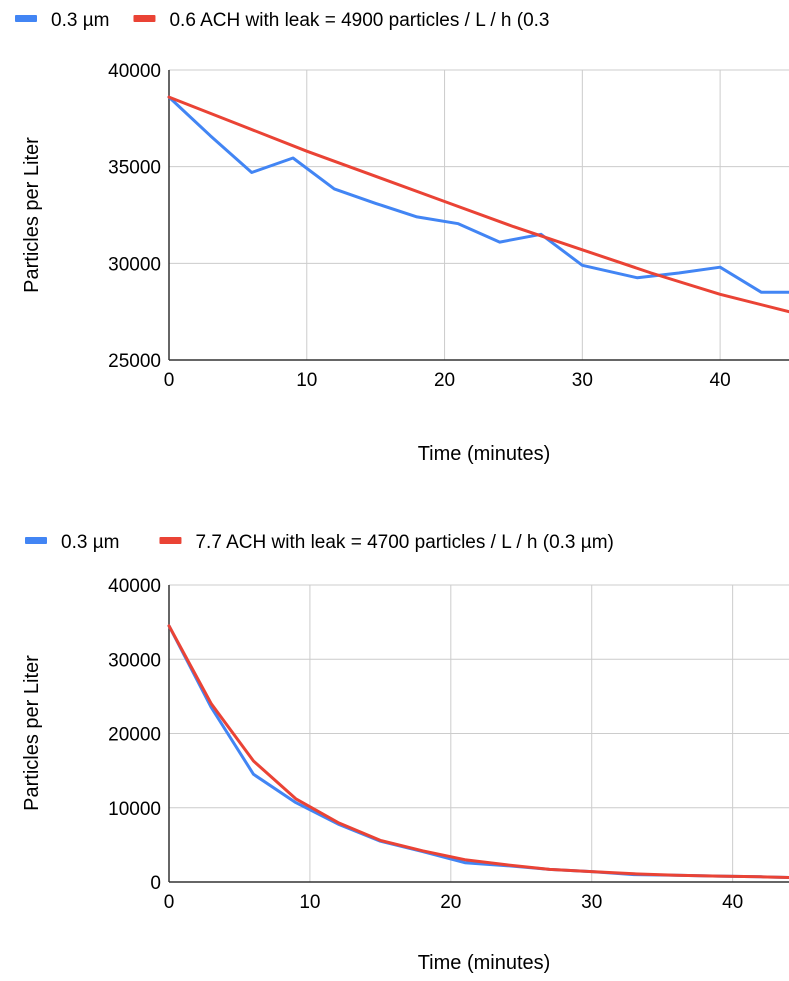 Image resolution: width=789 pixels, height=981 pixels. I want to click on chart1-x-tick-label: 10, so click(306, 380).